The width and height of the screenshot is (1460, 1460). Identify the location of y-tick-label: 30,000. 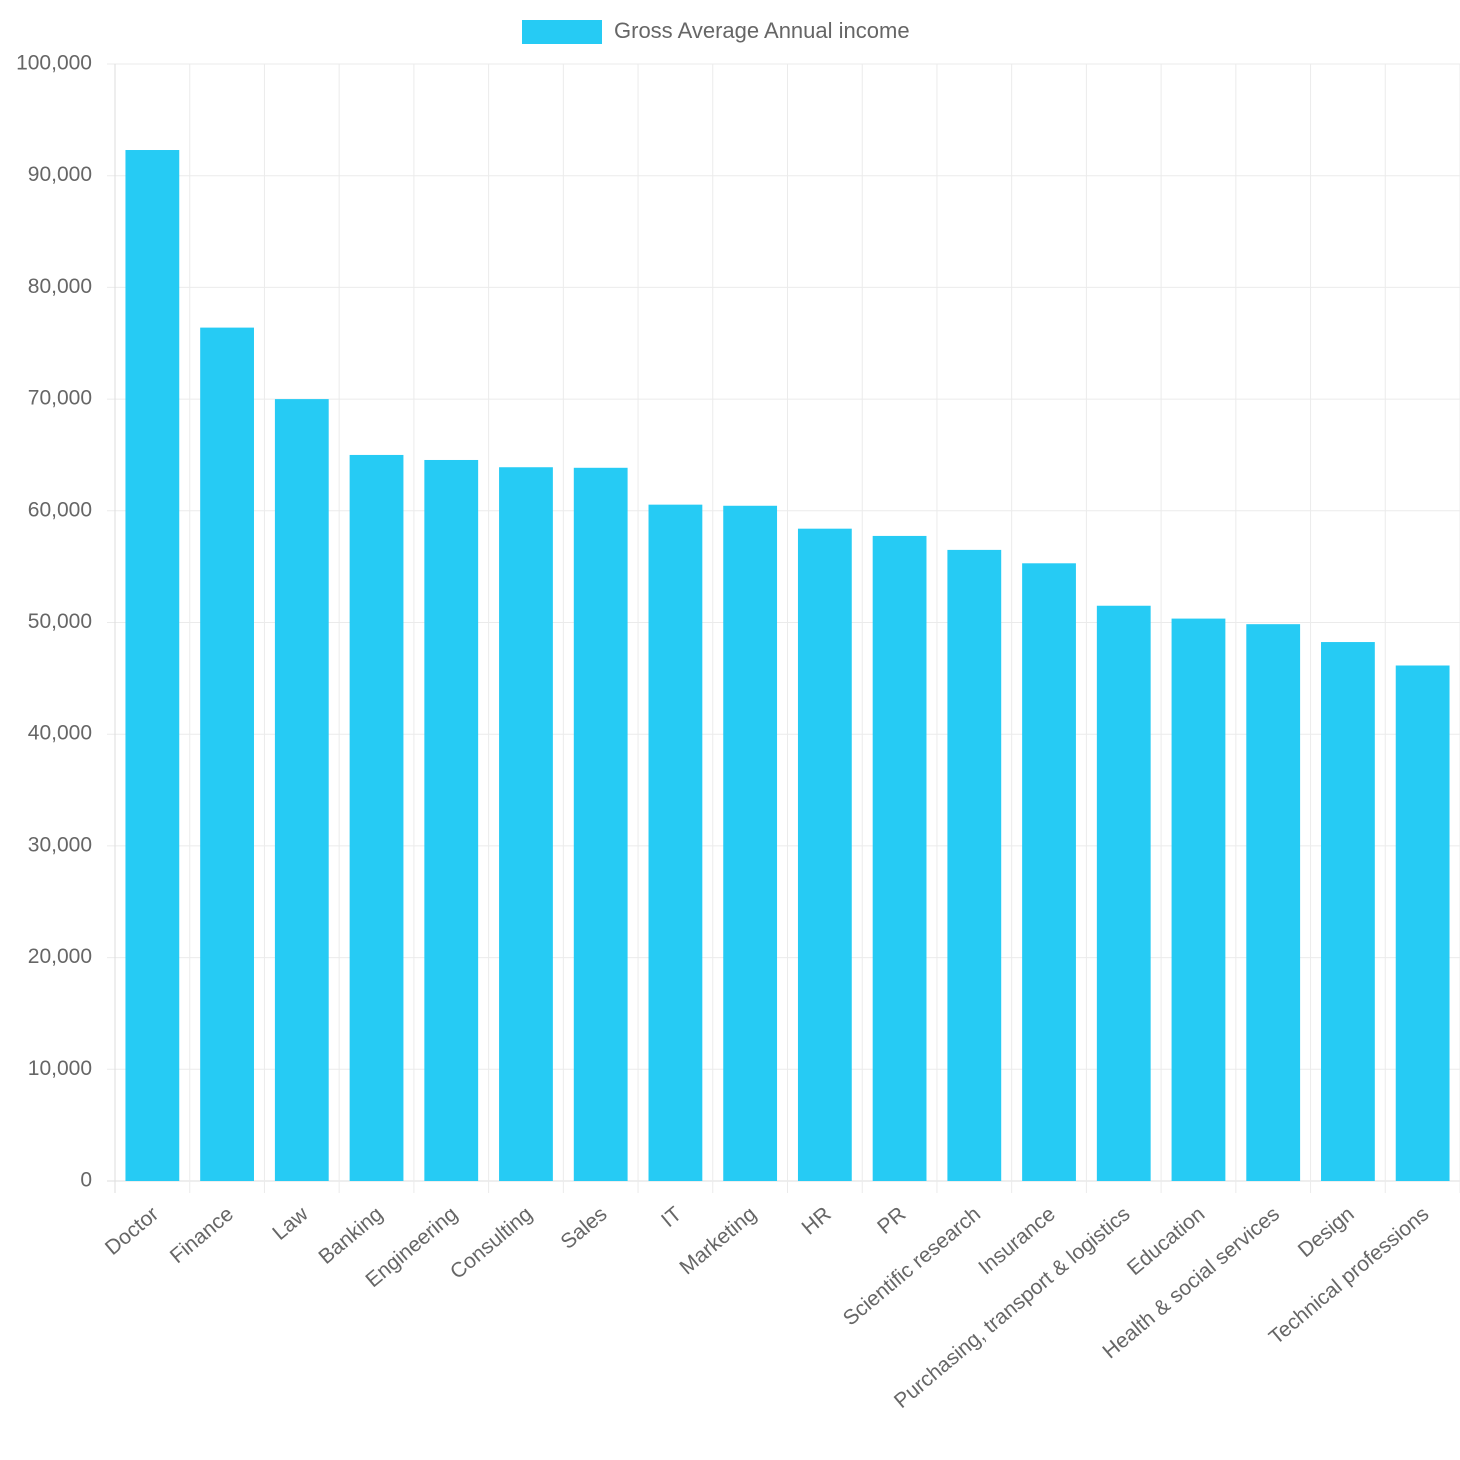
(60, 844).